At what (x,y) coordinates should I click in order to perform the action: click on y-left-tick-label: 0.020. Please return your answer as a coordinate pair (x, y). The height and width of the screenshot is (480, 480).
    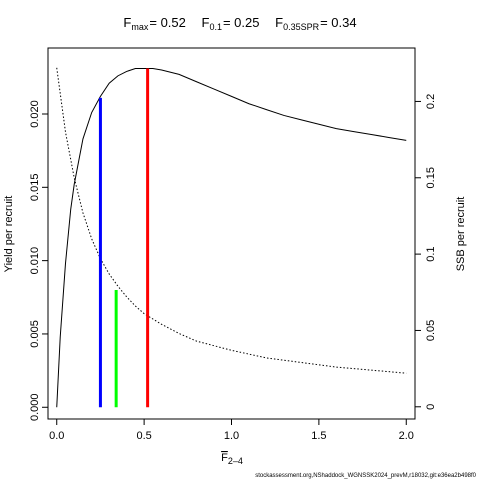
    Looking at the image, I should click on (35, 114).